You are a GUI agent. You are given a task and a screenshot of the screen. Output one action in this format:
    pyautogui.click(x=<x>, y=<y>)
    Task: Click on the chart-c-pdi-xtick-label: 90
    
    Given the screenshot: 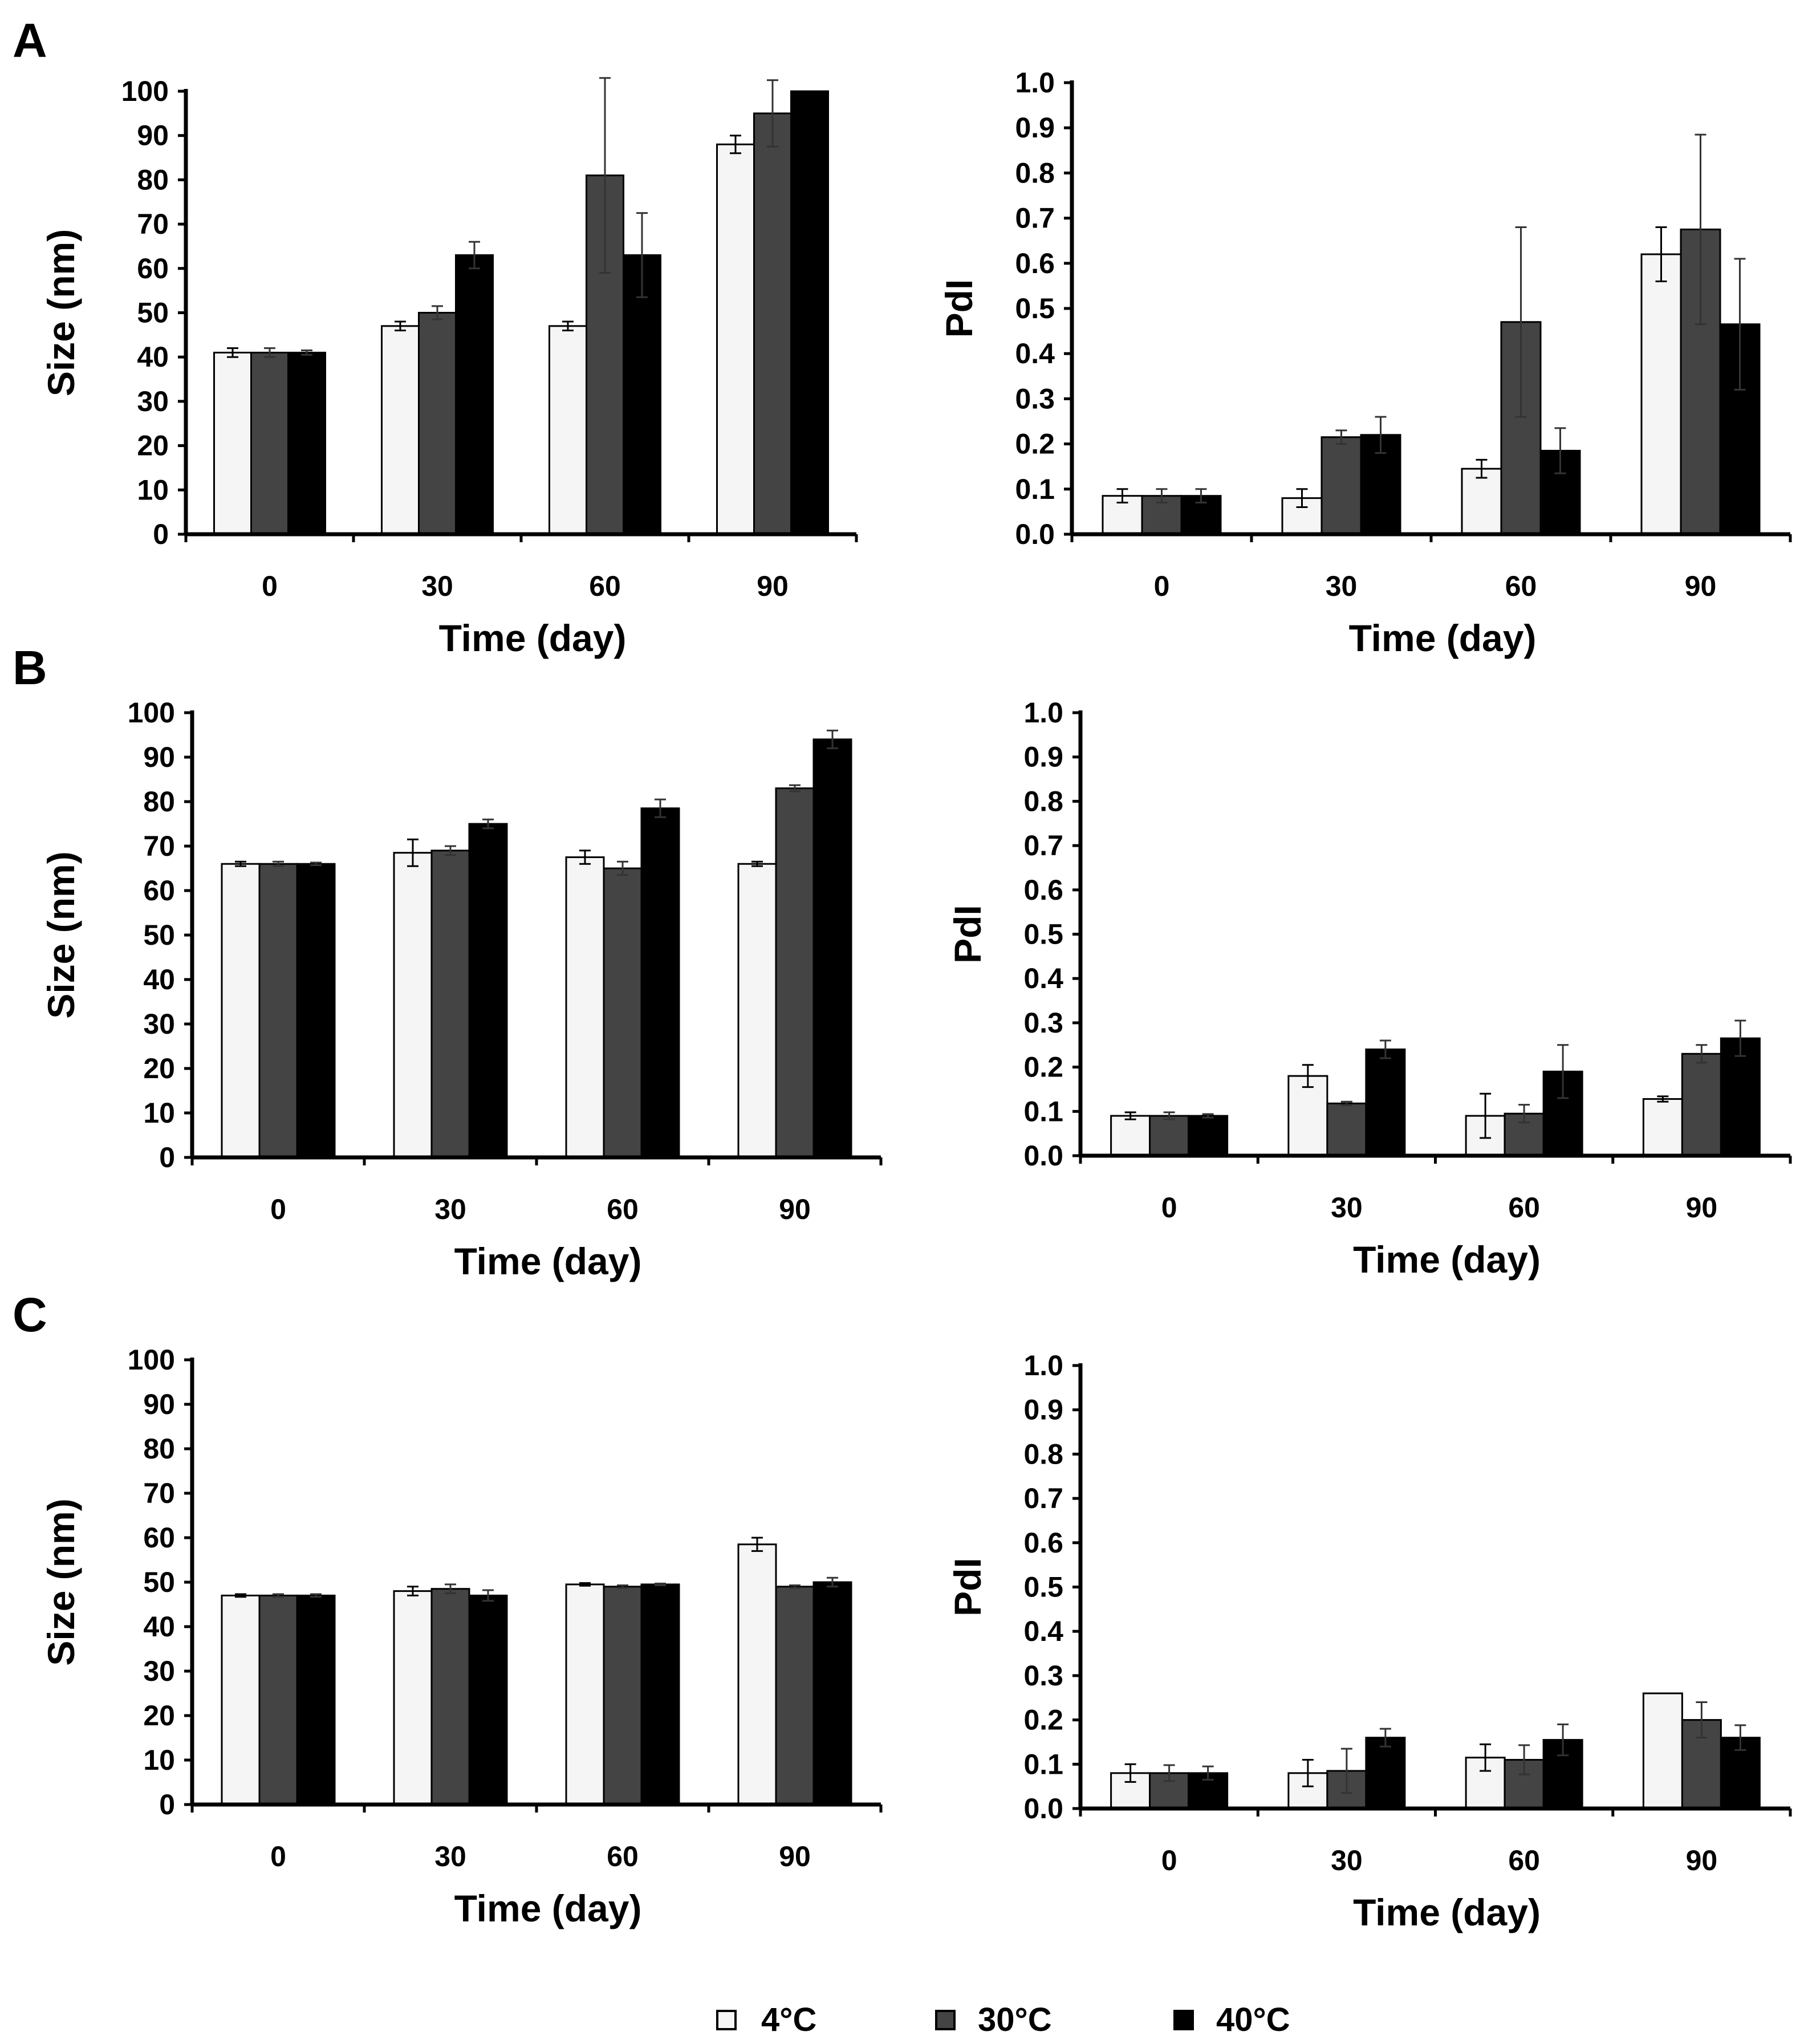 What is the action you would take?
    pyautogui.click(x=1702, y=1860)
    